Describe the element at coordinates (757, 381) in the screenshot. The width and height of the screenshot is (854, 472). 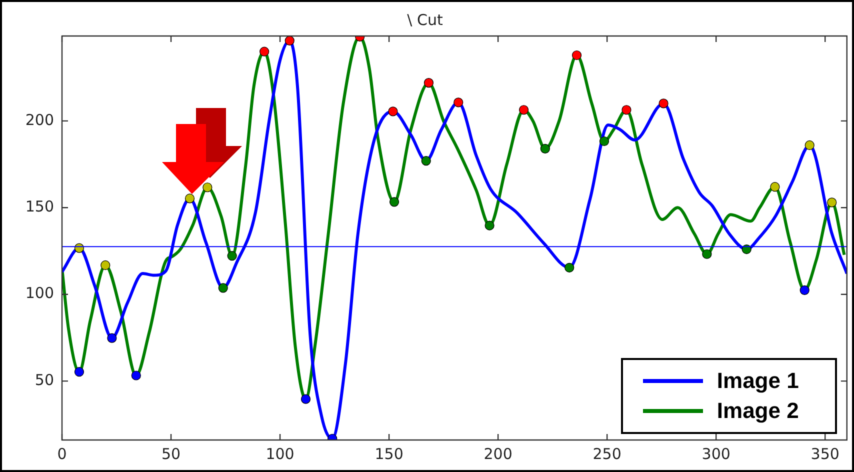
I see `legend-label: Image 1` at that location.